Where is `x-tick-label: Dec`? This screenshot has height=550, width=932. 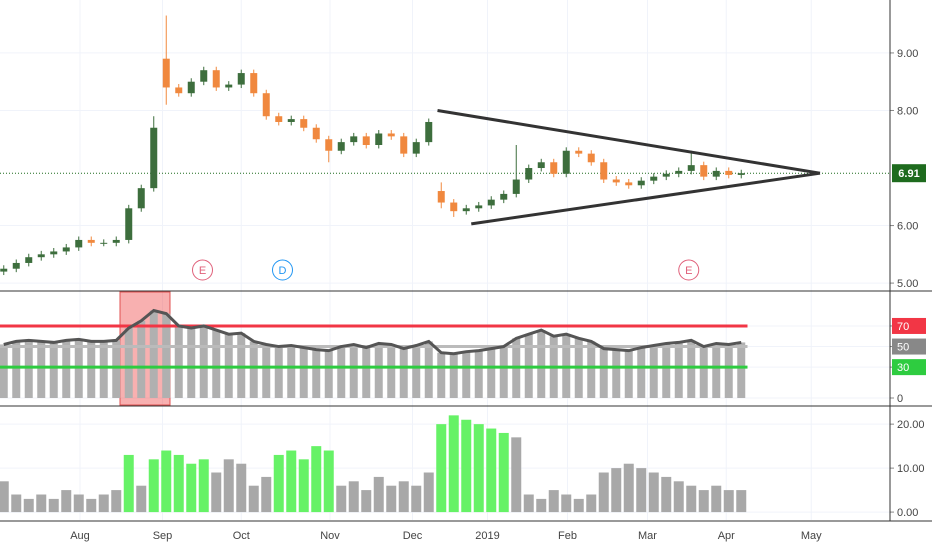 x-tick-label: Dec is located at coordinates (413, 536).